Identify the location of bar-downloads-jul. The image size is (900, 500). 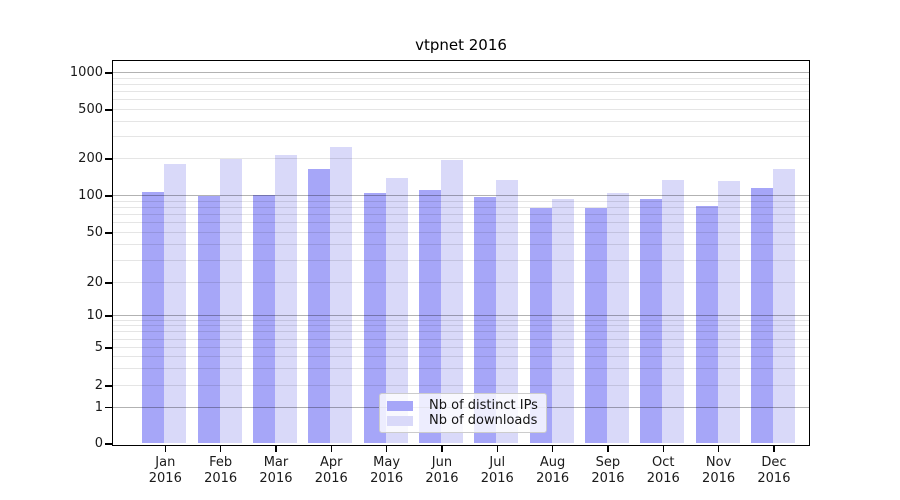
(507, 311).